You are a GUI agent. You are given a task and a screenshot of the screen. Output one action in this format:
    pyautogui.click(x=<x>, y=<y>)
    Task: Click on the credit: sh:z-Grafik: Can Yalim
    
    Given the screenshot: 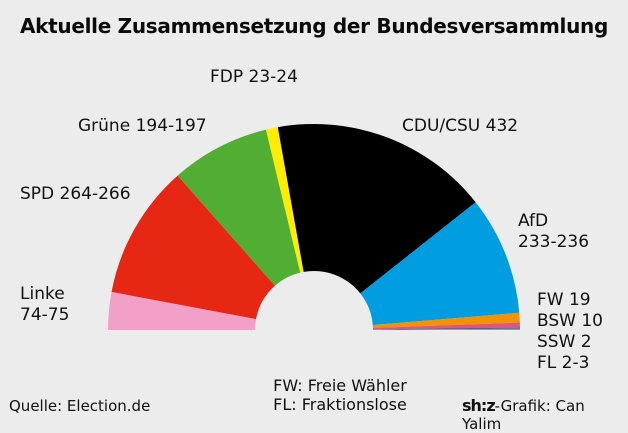 What is the action you would take?
    pyautogui.click(x=545, y=414)
    